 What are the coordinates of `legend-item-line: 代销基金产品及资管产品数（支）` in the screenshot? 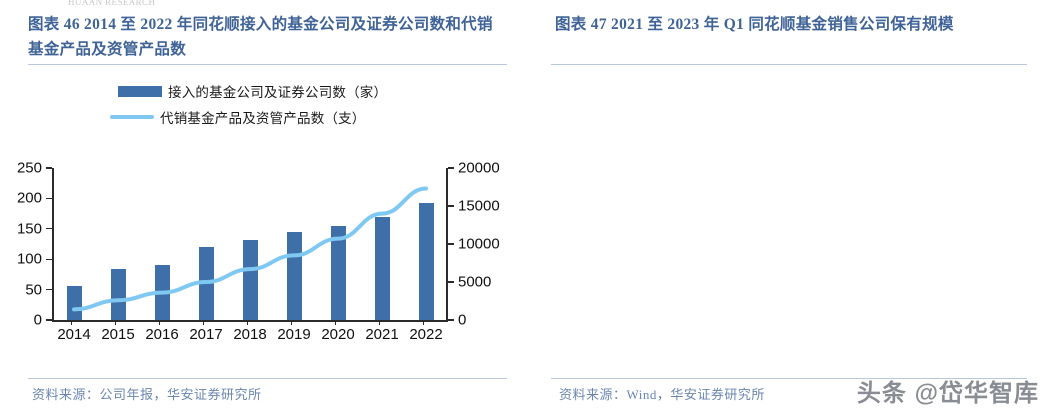 It's located at (248, 117).